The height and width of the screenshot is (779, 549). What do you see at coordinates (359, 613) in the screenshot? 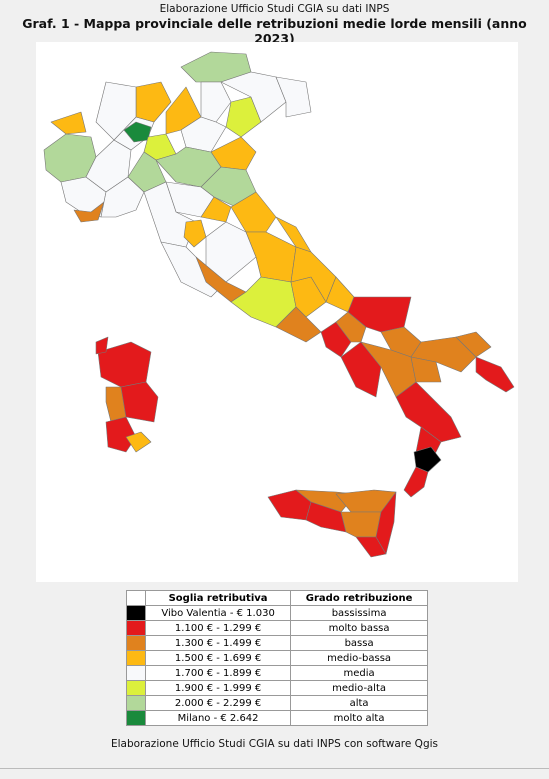
I see `legend-grade: bassissima` at bounding box center [359, 613].